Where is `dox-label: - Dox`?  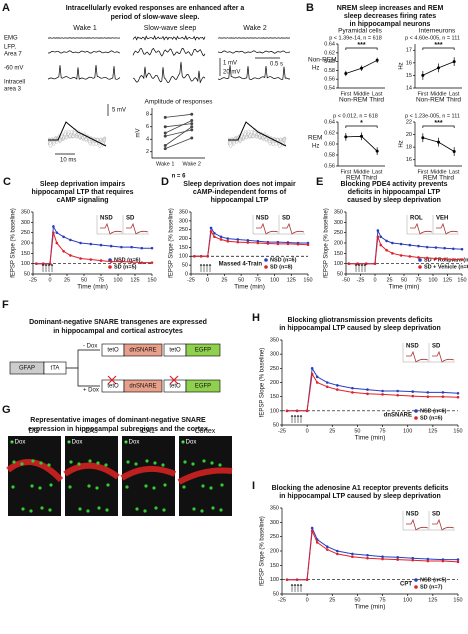
dox-label: - Dox is located at coordinates (18, 443).